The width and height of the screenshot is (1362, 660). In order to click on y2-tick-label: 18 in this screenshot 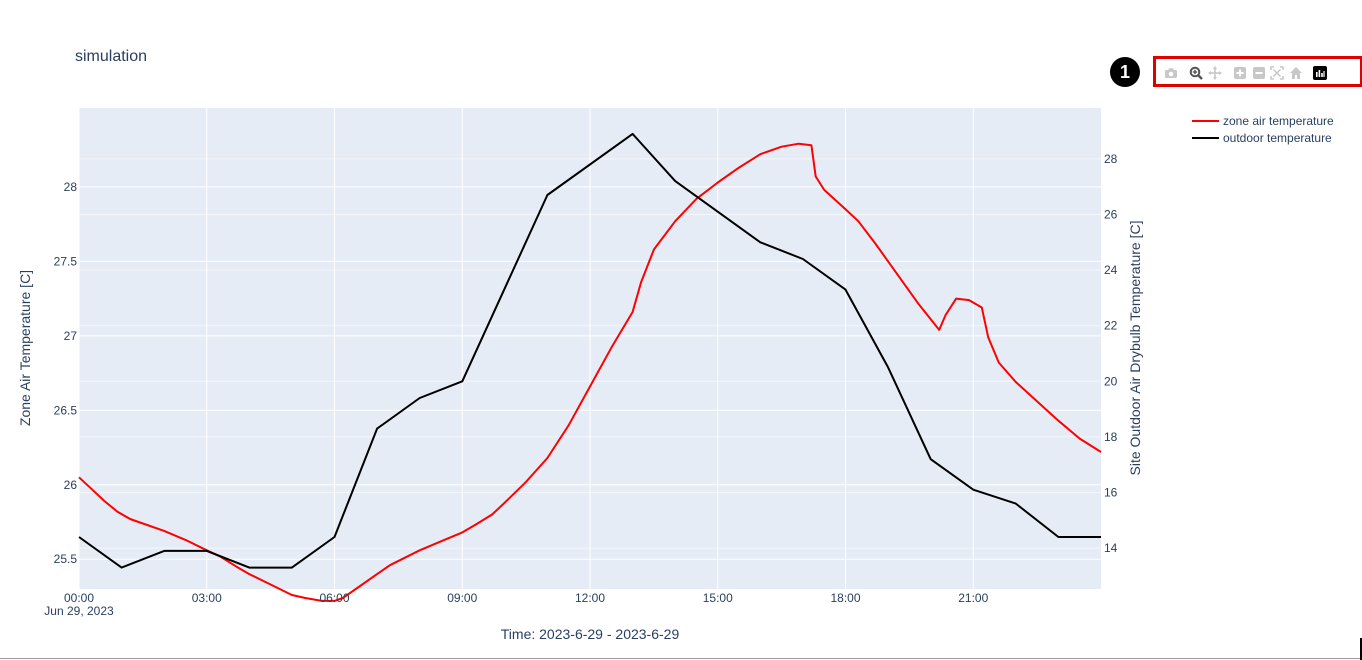, I will do `click(1111, 437)`.